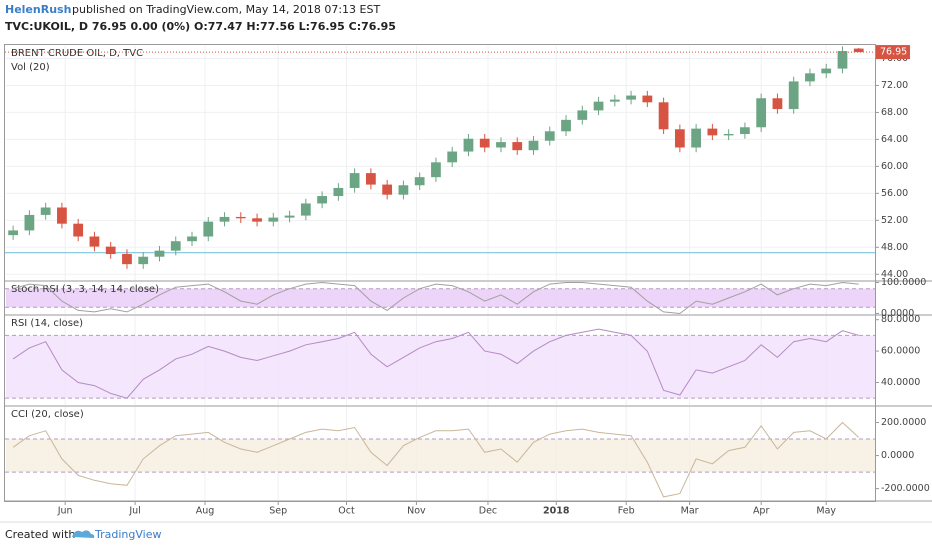 This screenshot has width=932, height=550. Describe the element at coordinates (134, 511) in the screenshot. I see `x-tick-label: Jul` at that location.